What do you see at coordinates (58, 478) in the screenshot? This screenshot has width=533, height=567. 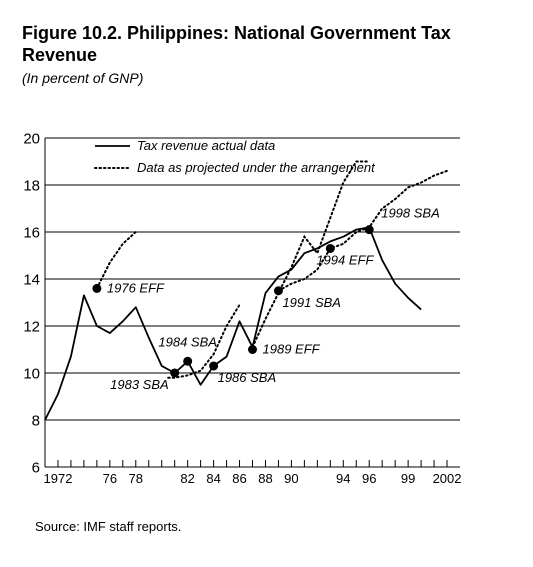 I see `x-tick-label-1972: 1972` at bounding box center [58, 478].